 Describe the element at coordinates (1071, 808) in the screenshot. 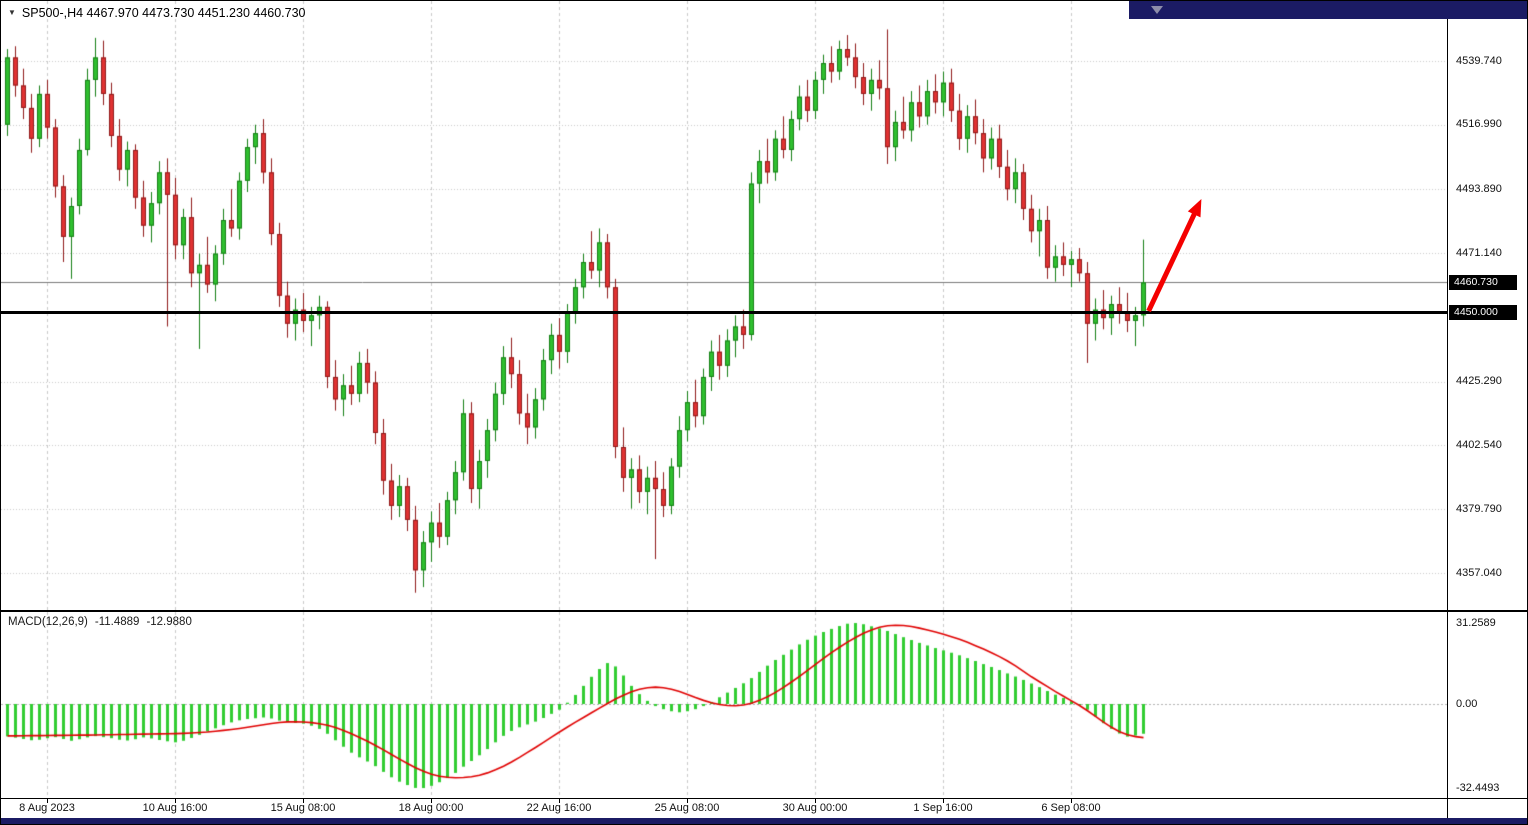

I see `time-axis-label: 6 Sep 08:00` at that location.